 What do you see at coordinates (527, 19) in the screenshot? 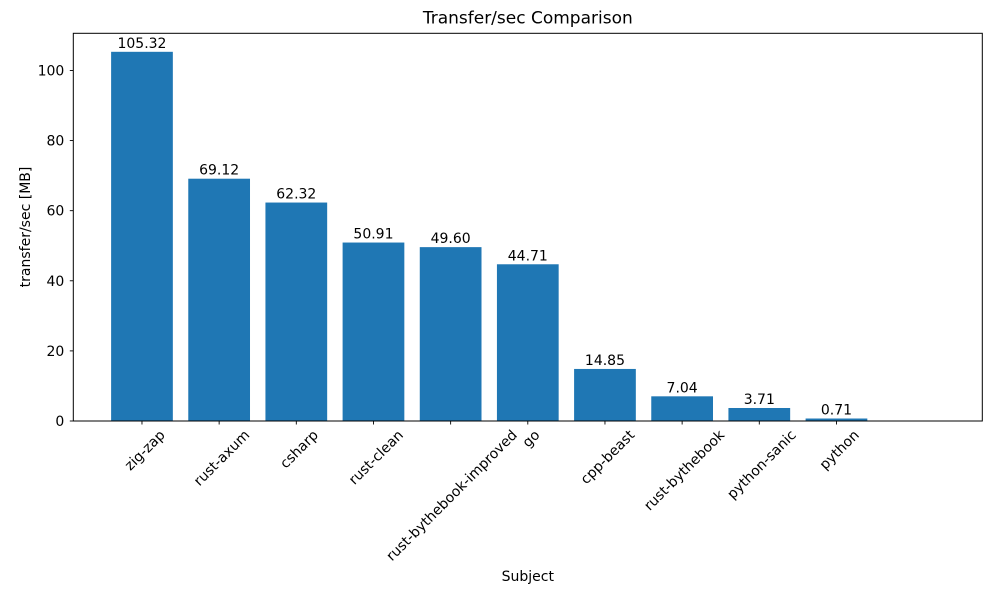
I see `chart-title: Transfer/sec Comparison` at bounding box center [527, 19].